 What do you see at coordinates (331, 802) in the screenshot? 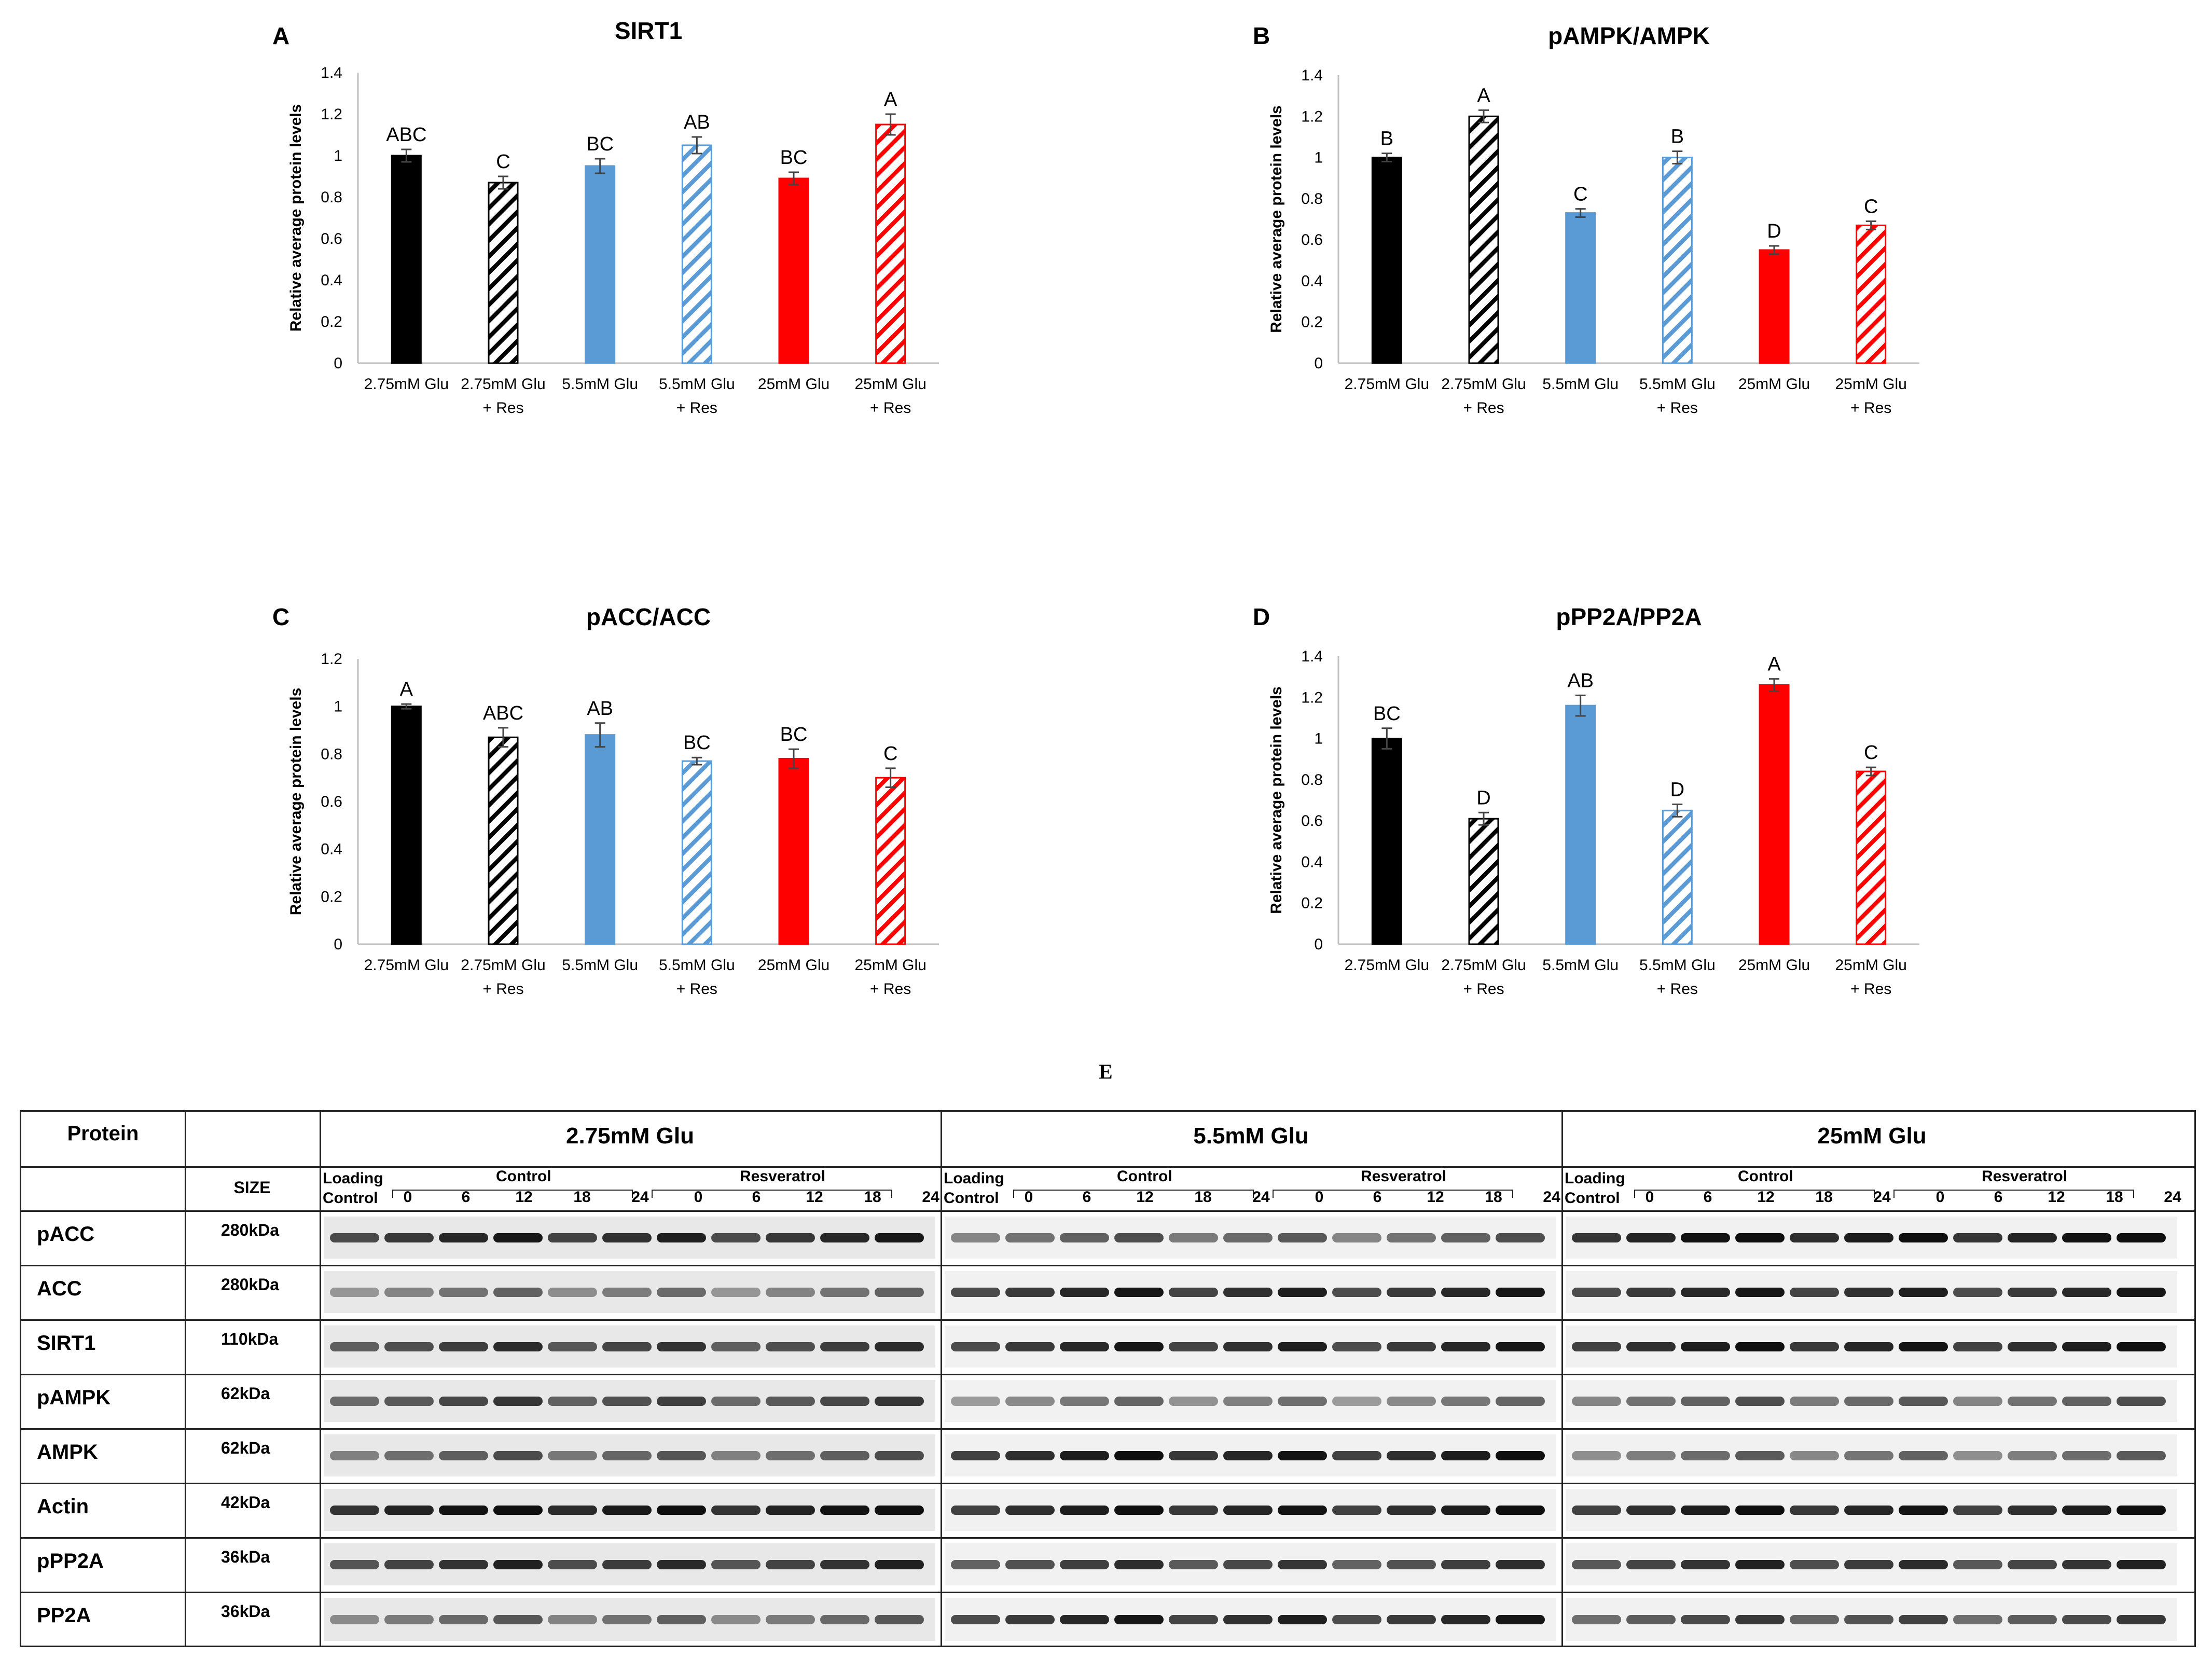
I see `y-tick-label: 0.6` at bounding box center [331, 802].